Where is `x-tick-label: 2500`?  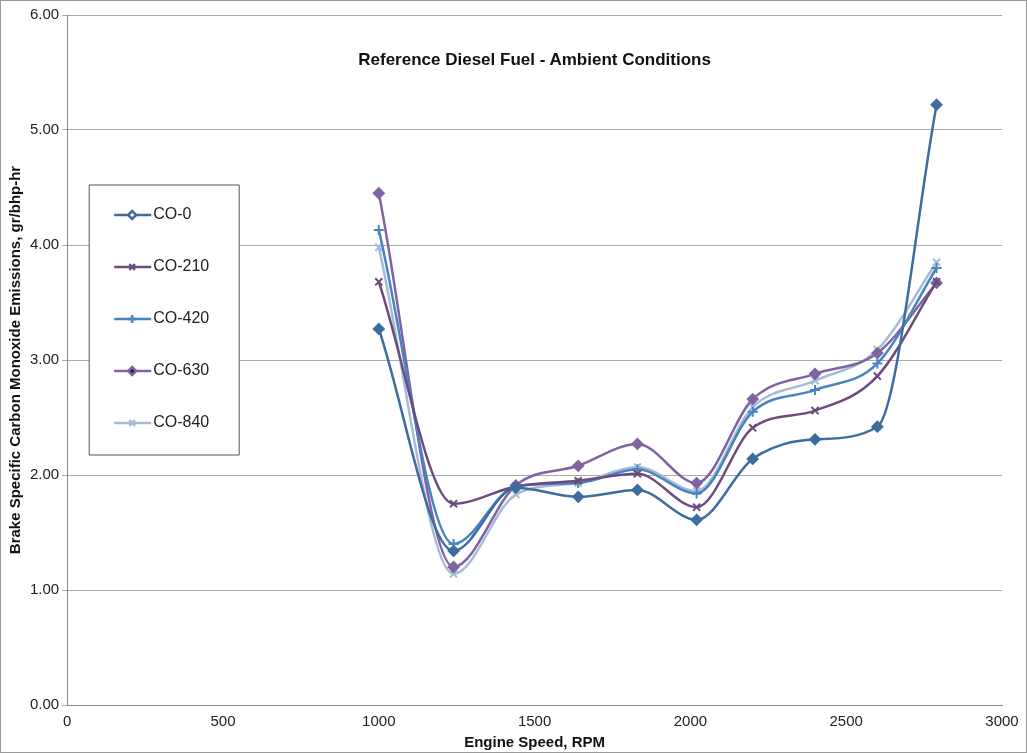 x-tick-label: 2500 is located at coordinates (846, 721).